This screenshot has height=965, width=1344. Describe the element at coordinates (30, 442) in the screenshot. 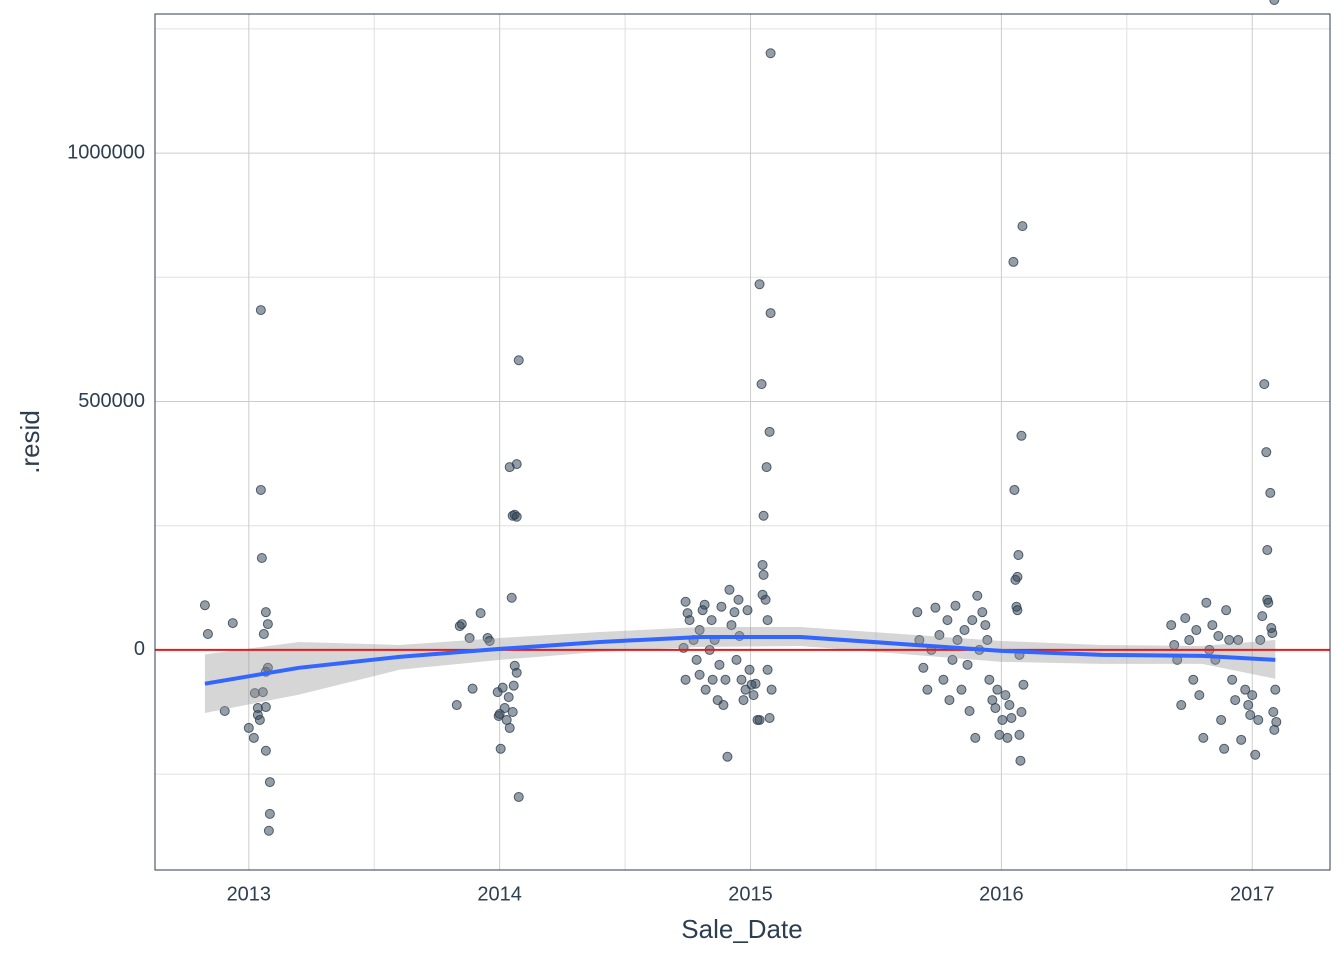

I see `y-axis-title: .resid` at that location.